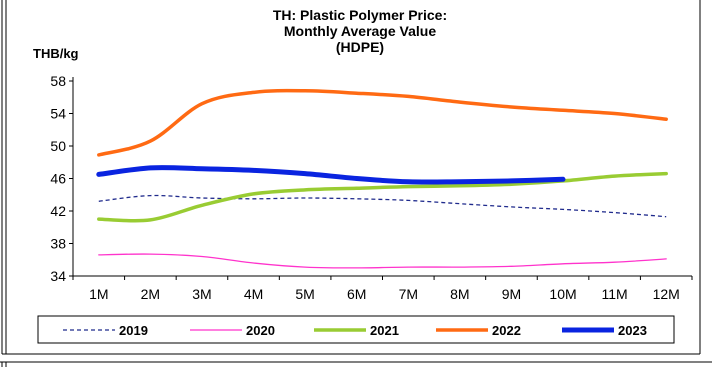  What do you see at coordinates (58, 179) in the screenshot?
I see `y-tick-label: 46` at bounding box center [58, 179].